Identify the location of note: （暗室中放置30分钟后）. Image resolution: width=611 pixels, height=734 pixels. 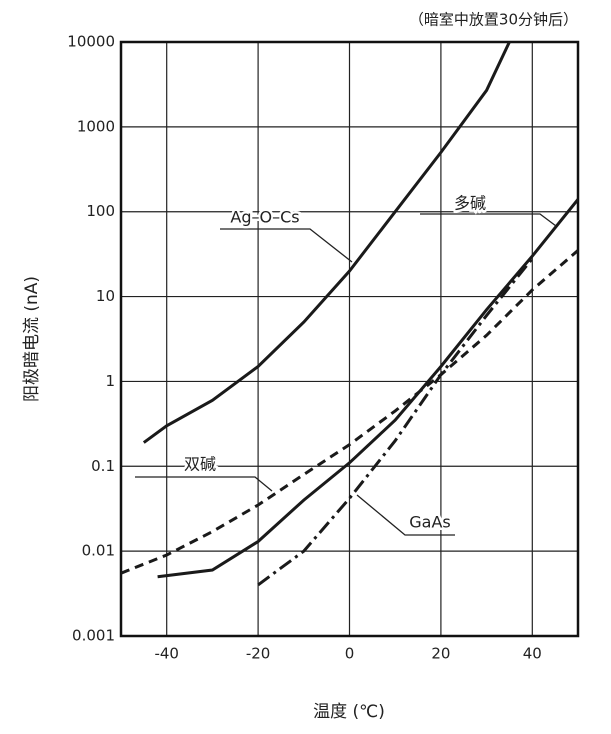
(493, 20).